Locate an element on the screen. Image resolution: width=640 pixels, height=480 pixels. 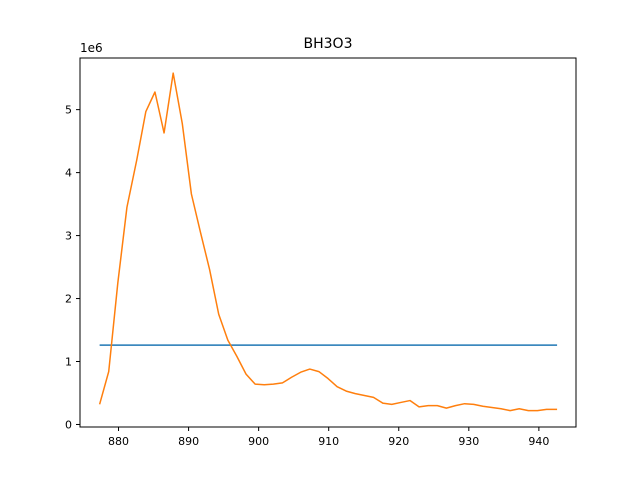
x-tick-label: 940 is located at coordinates (538, 441).